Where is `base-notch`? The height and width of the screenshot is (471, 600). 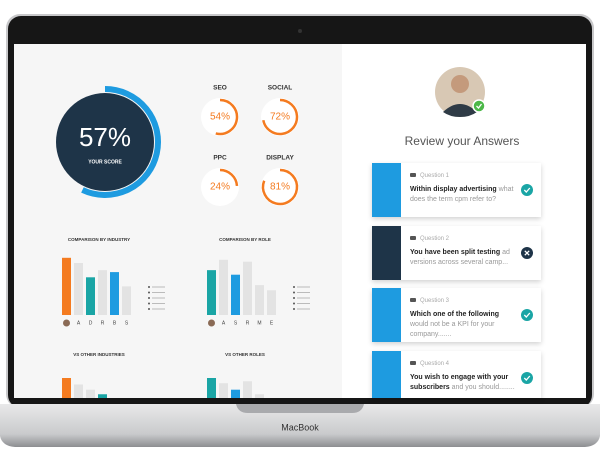 base-notch is located at coordinates (300, 408).